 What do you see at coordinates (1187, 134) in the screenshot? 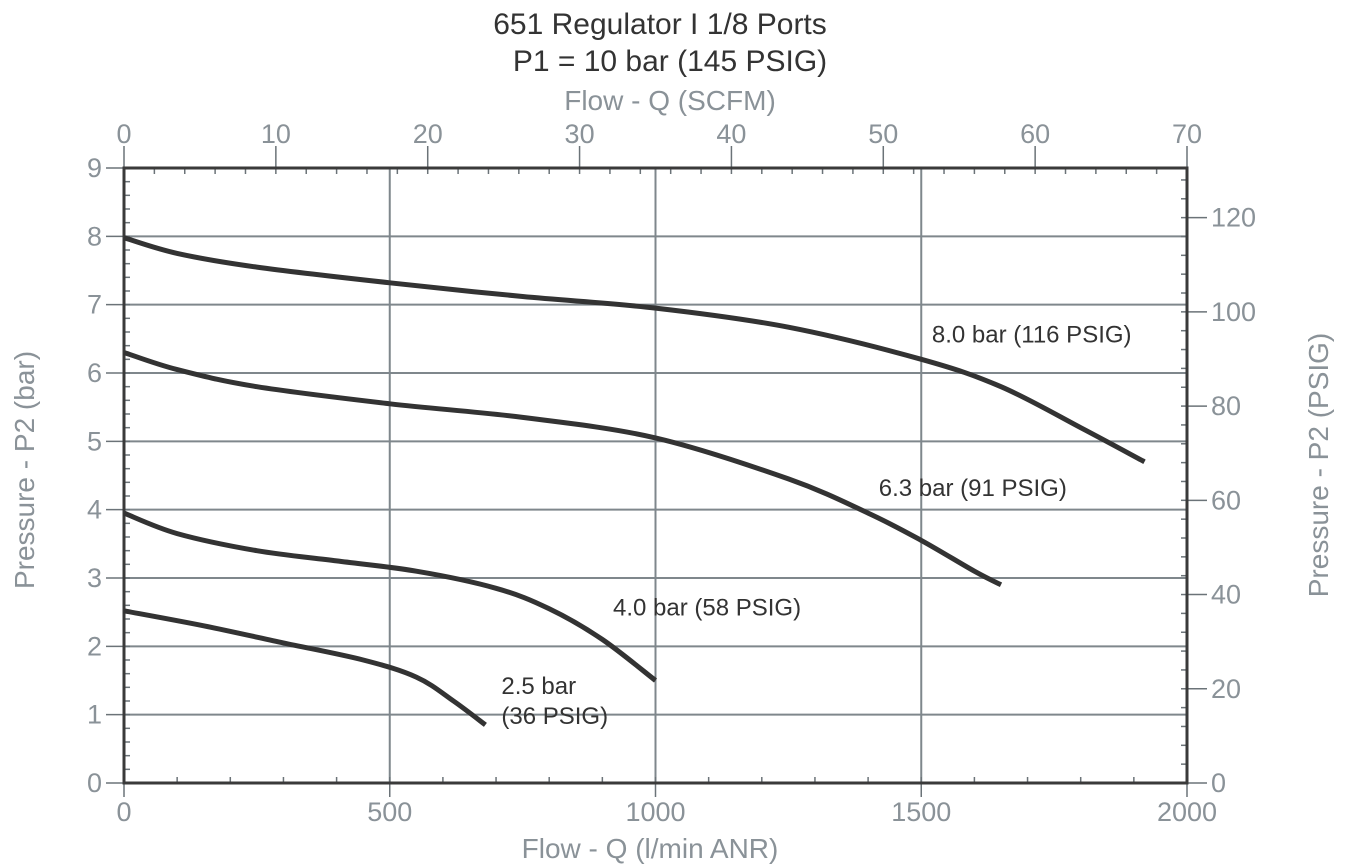
I see `top-tick-label-7: 70` at bounding box center [1187, 134].